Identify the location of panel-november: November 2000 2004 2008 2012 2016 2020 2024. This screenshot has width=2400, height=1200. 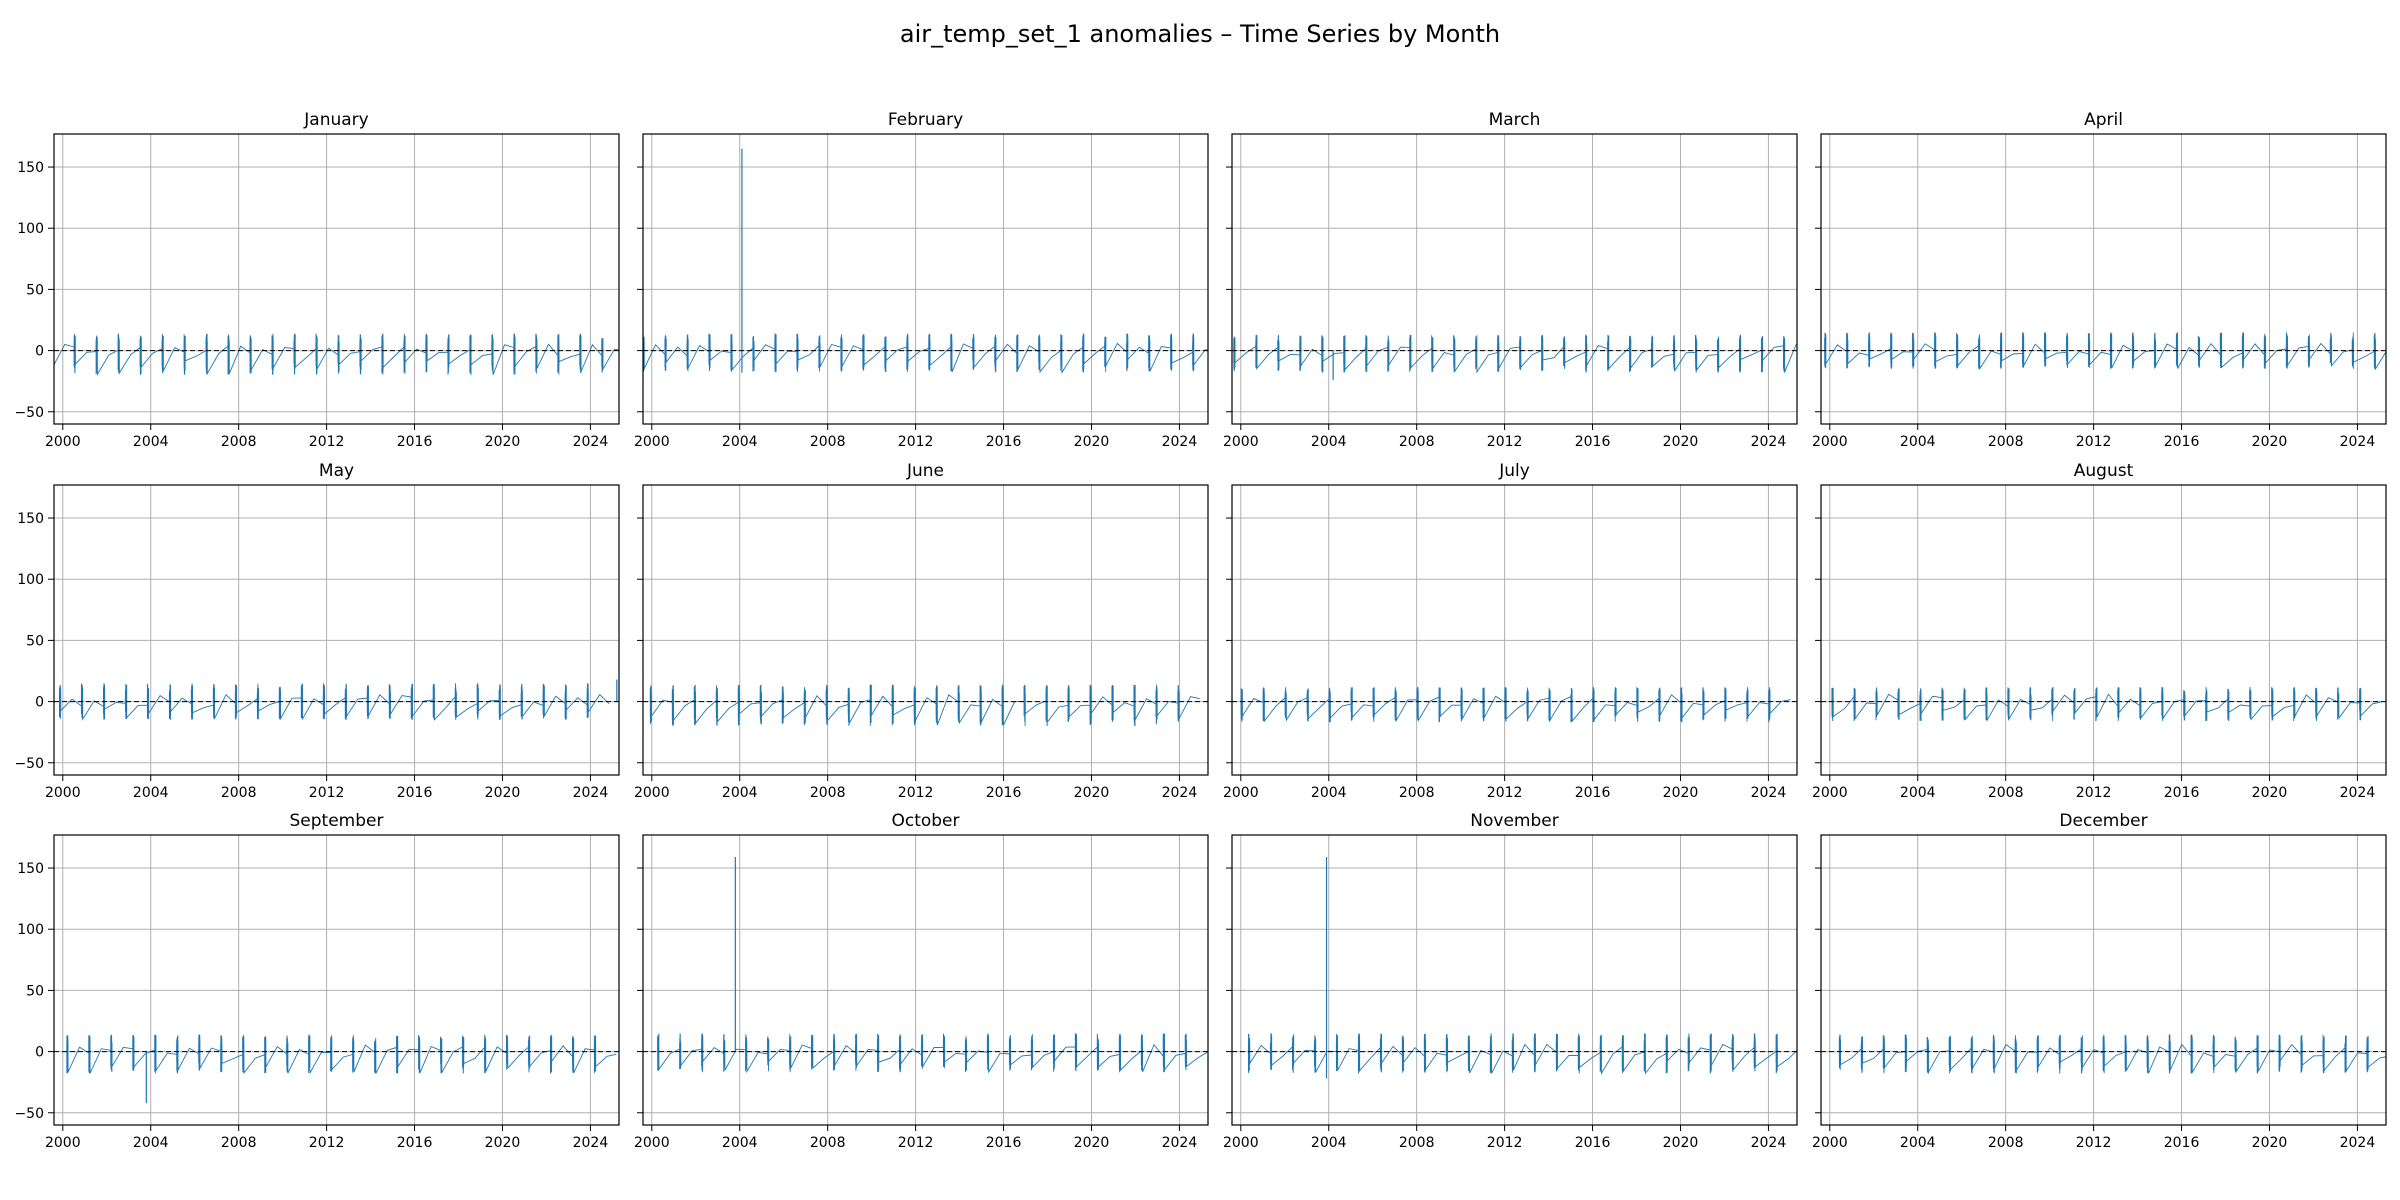
(1510, 981).